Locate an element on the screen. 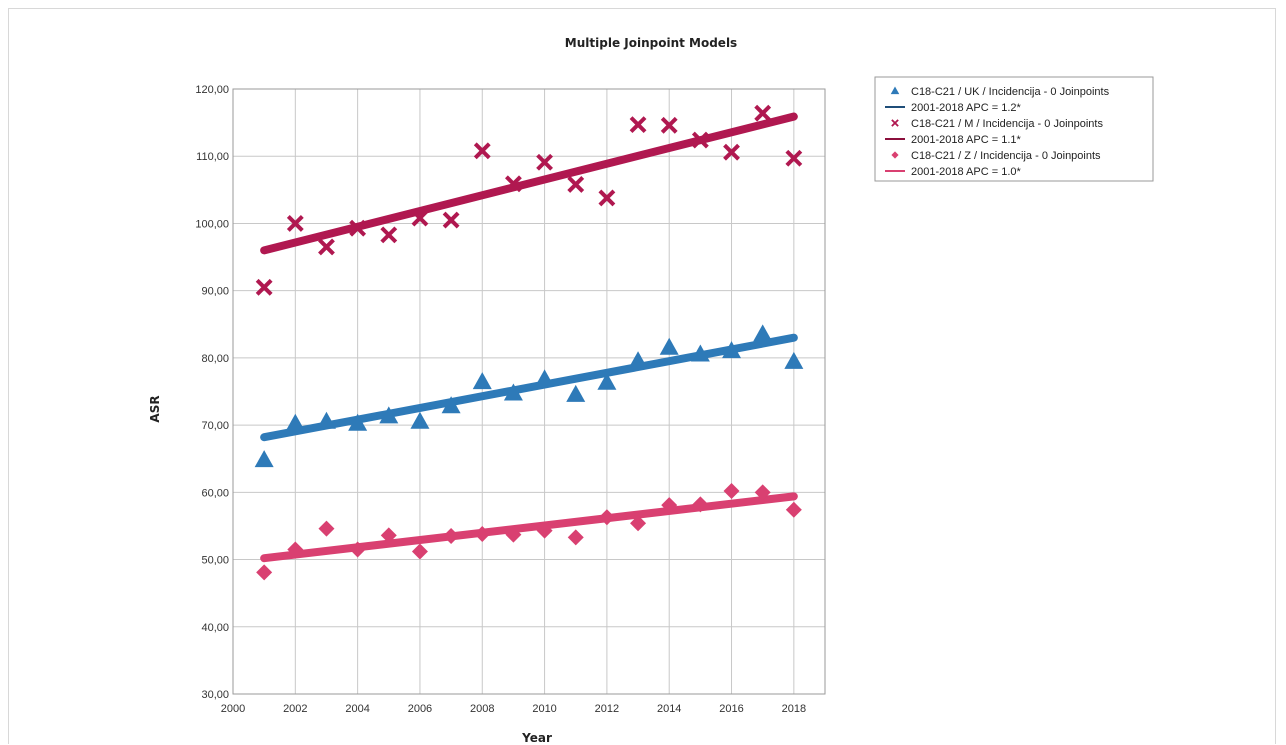 The width and height of the screenshot is (1286, 745). y-tick-label: 30,00 is located at coordinates (215, 695).